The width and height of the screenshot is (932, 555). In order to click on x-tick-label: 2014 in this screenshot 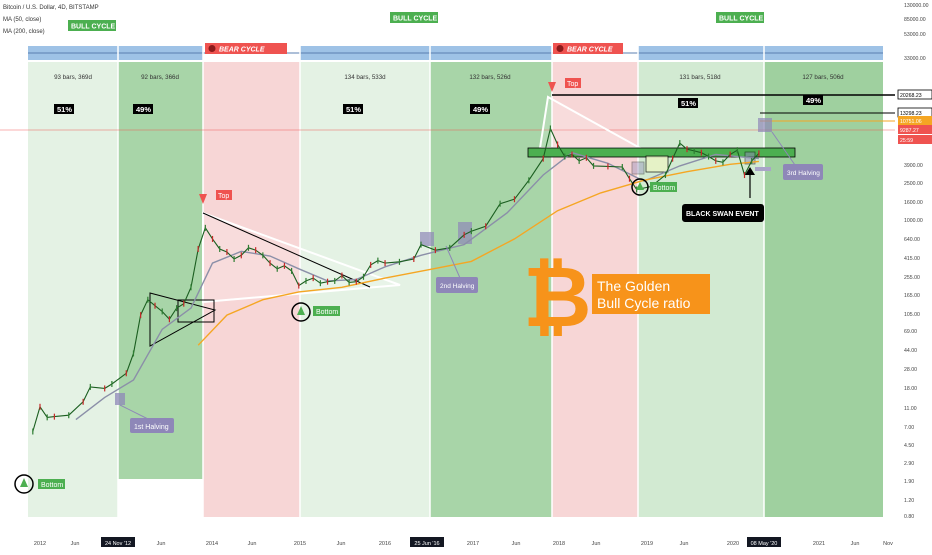, I will do `click(212, 544)`.